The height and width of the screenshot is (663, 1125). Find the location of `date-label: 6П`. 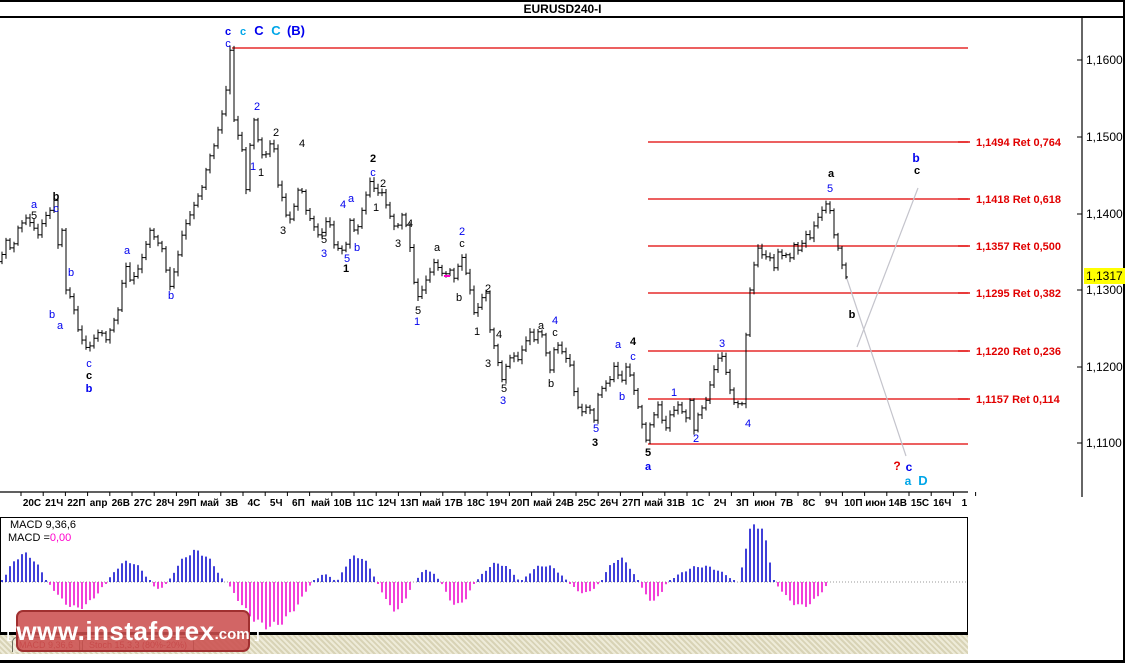

date-label: 6П is located at coordinates (298, 503).